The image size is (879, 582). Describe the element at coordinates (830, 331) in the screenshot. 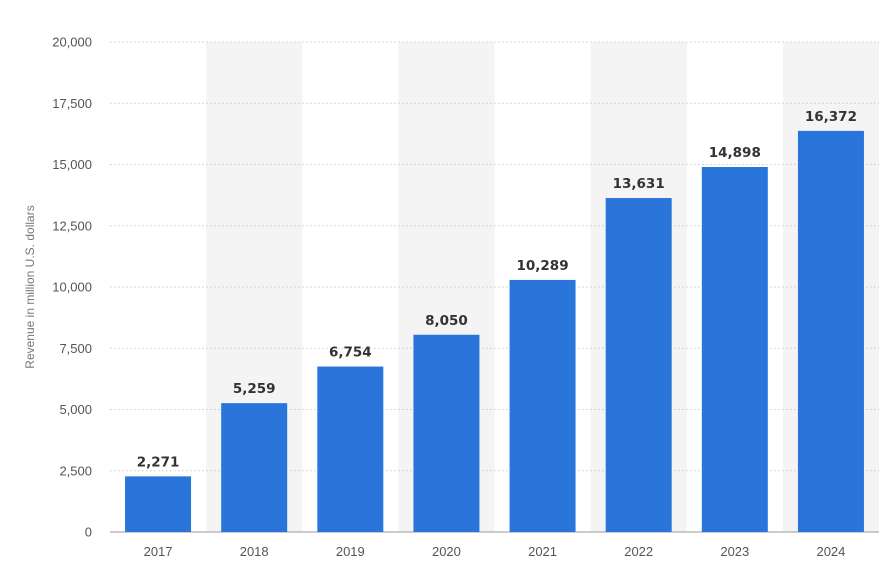

I see `bar-2024` at that location.